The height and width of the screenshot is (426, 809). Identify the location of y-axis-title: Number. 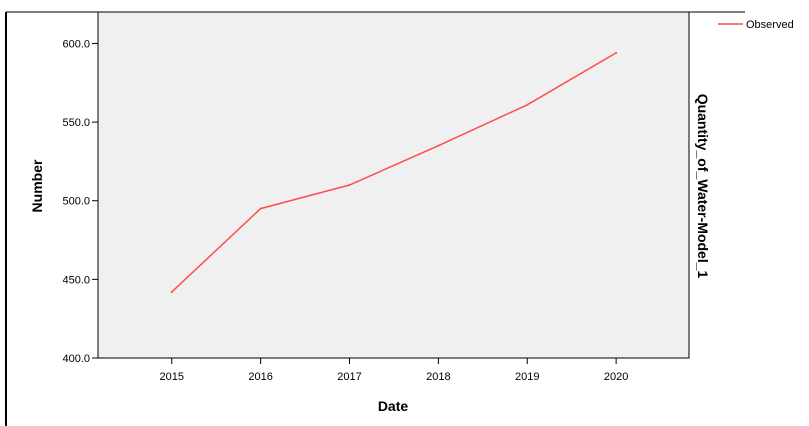
(37, 185).